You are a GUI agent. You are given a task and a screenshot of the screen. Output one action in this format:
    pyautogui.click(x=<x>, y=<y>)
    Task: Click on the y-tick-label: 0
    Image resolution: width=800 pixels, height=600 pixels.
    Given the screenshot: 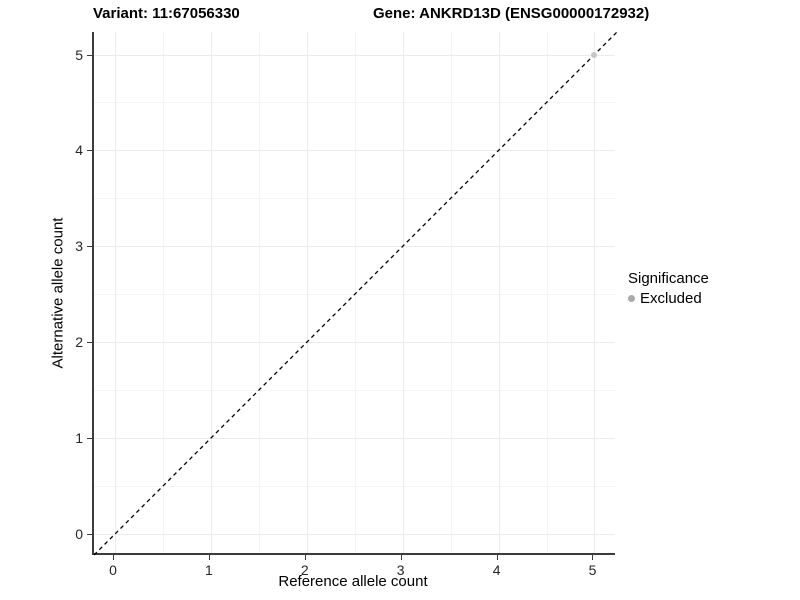 What is the action you would take?
    pyautogui.click(x=79, y=533)
    